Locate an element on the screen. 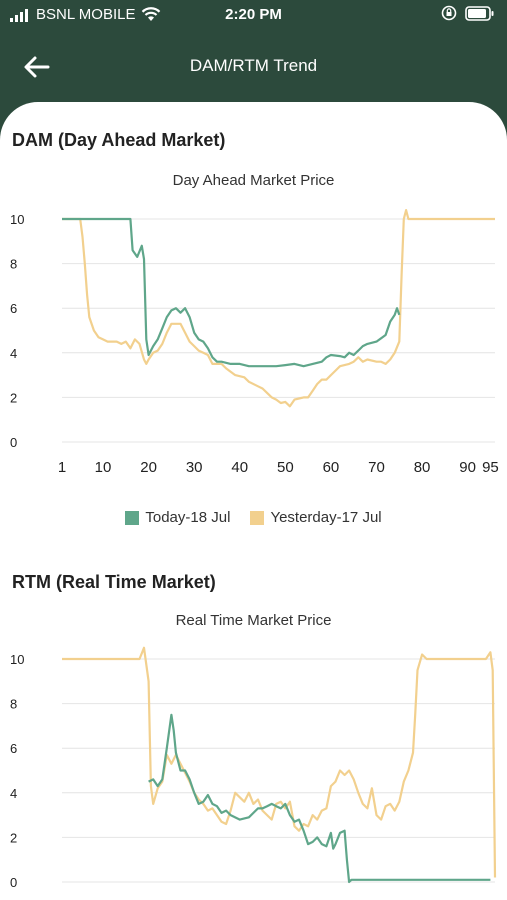 The height and width of the screenshot is (900, 507). rtm-y-tick-label: 4 is located at coordinates (13, 793).